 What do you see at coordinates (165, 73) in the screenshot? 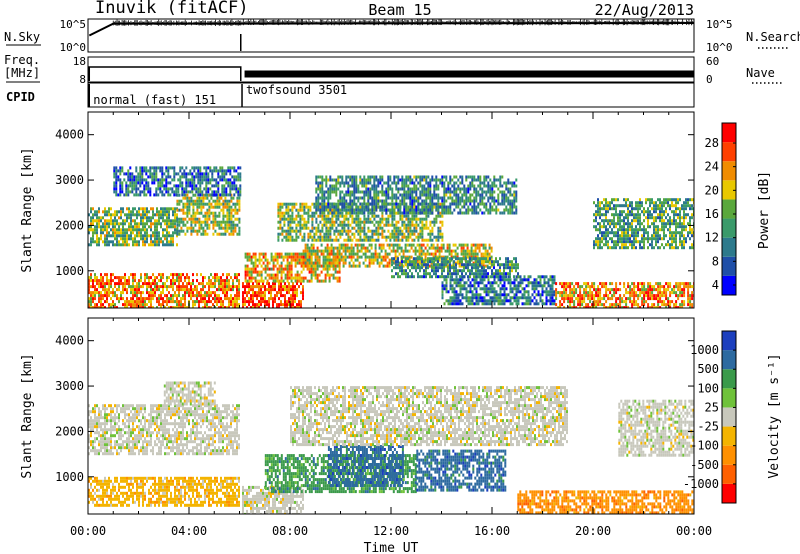
I see `freq-line-normal` at bounding box center [165, 73].